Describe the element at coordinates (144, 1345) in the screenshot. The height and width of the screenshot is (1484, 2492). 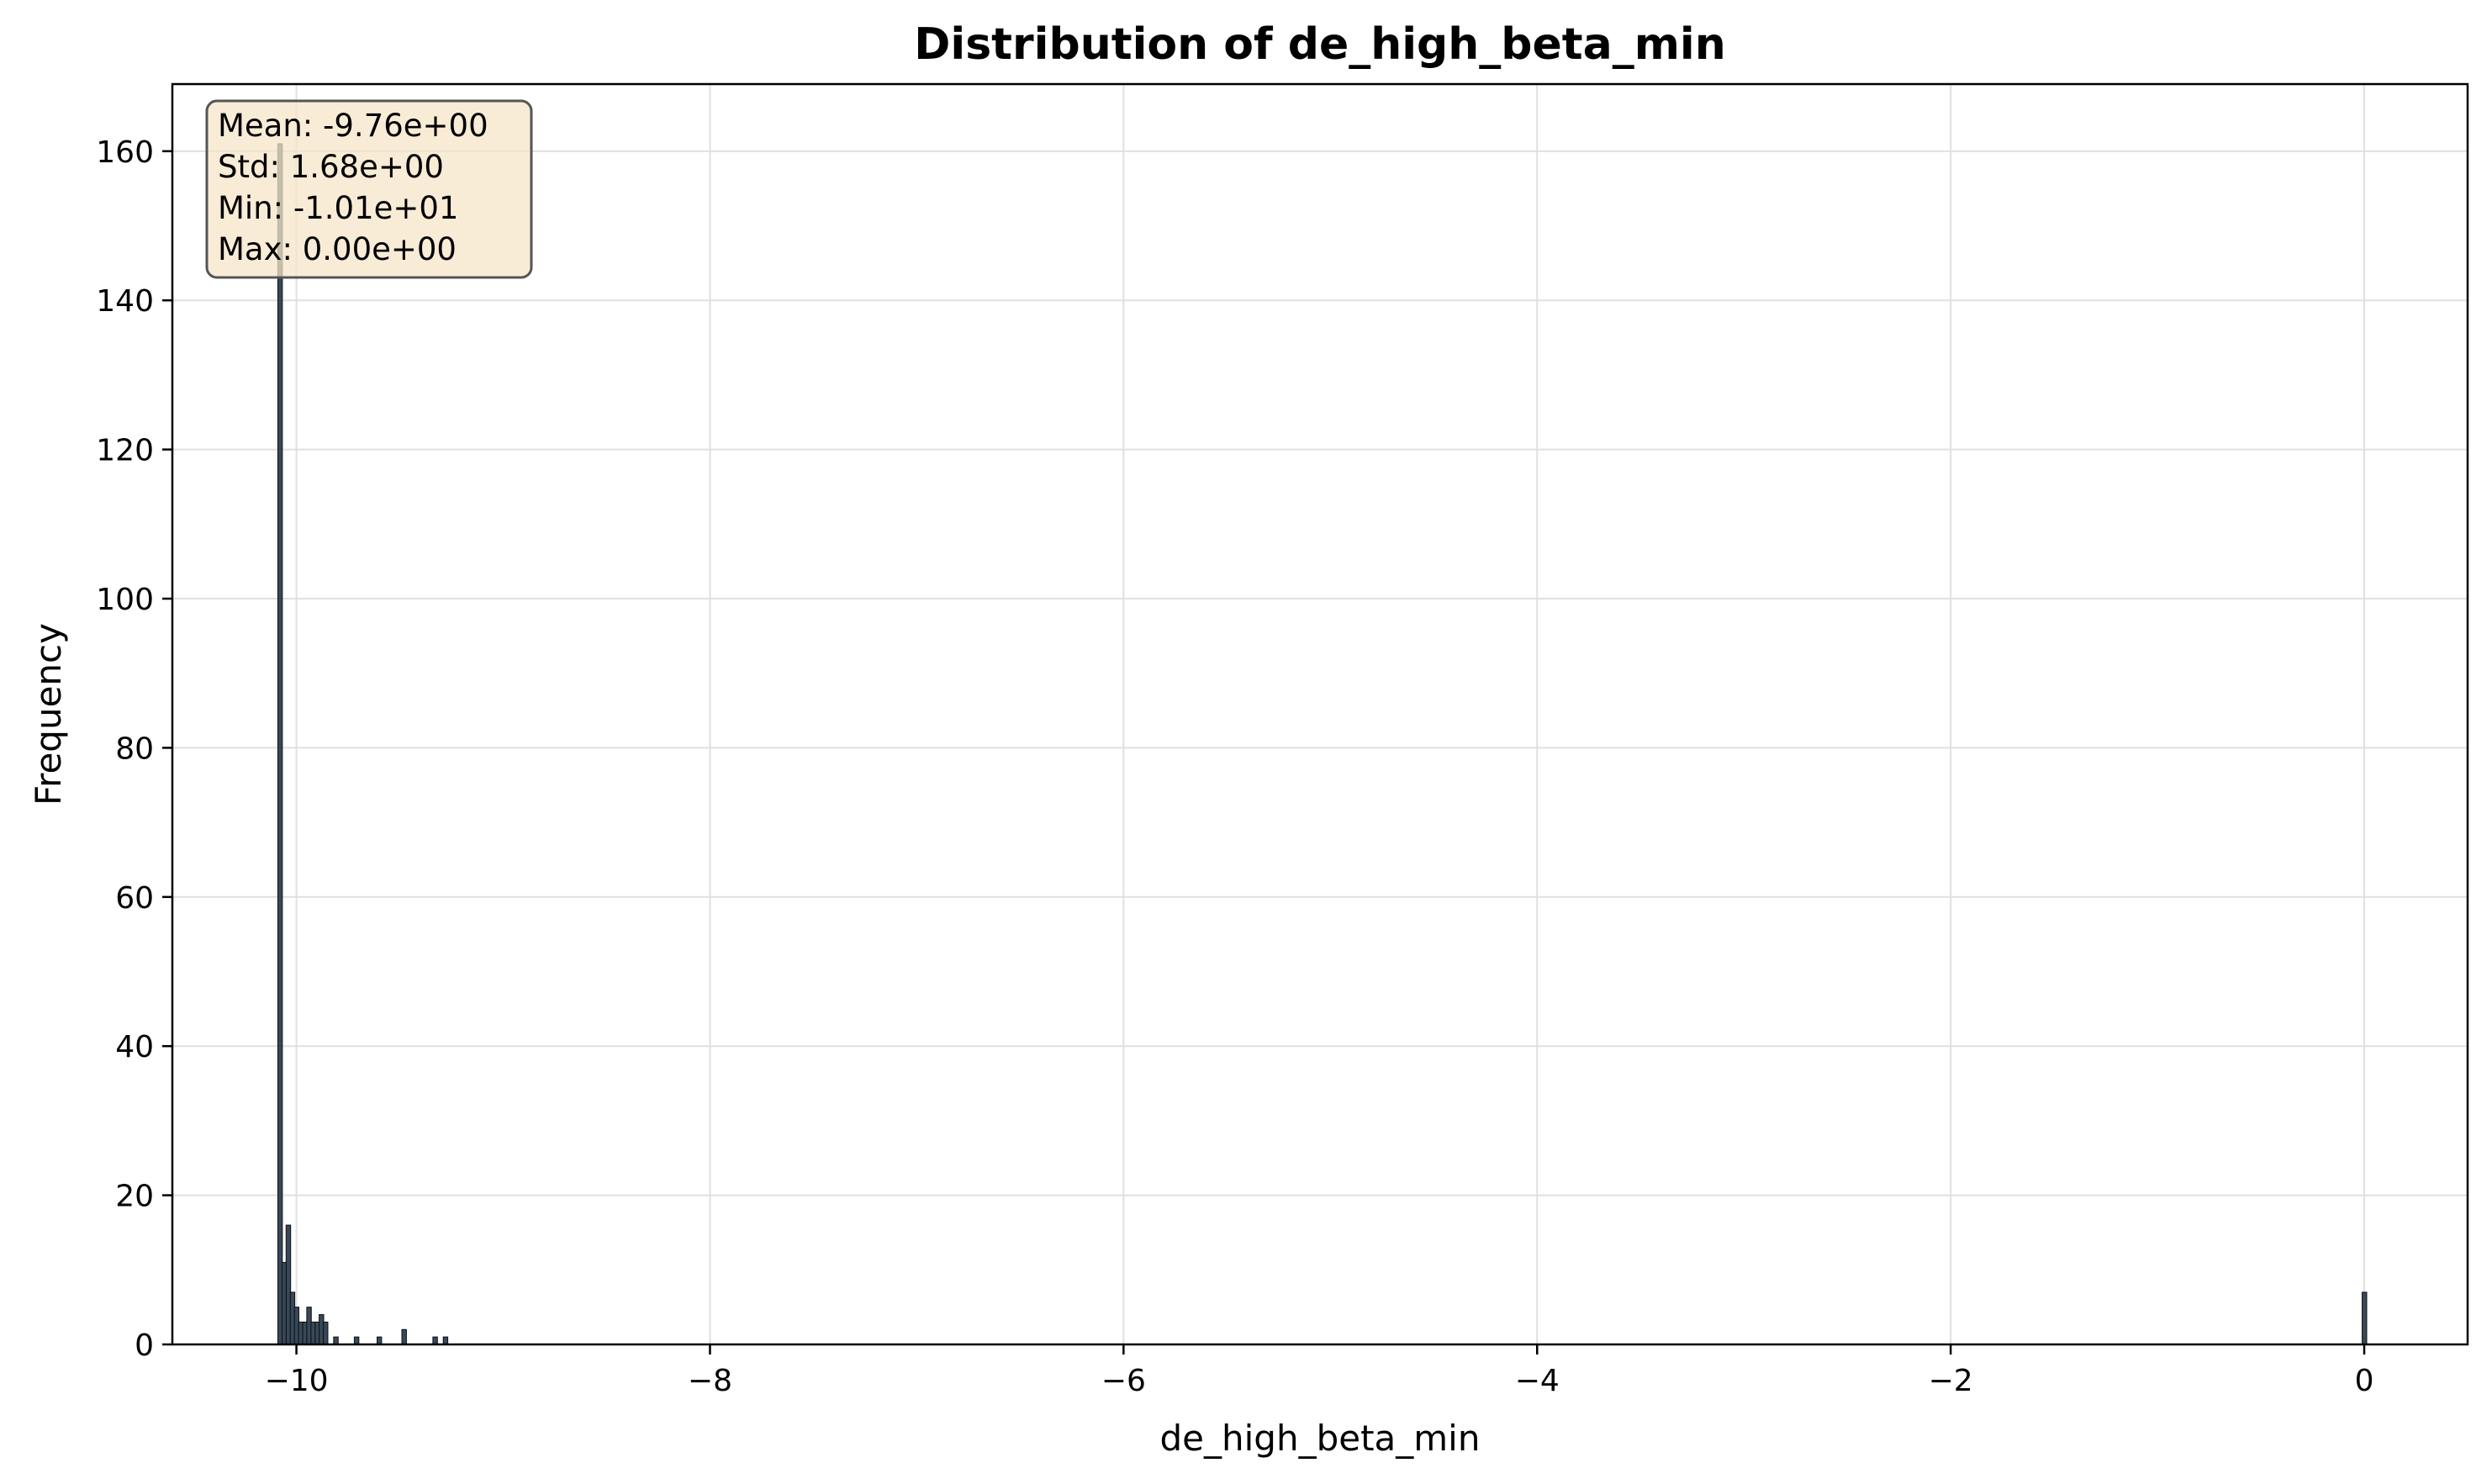
I see `y-tick-label: 0` at that location.